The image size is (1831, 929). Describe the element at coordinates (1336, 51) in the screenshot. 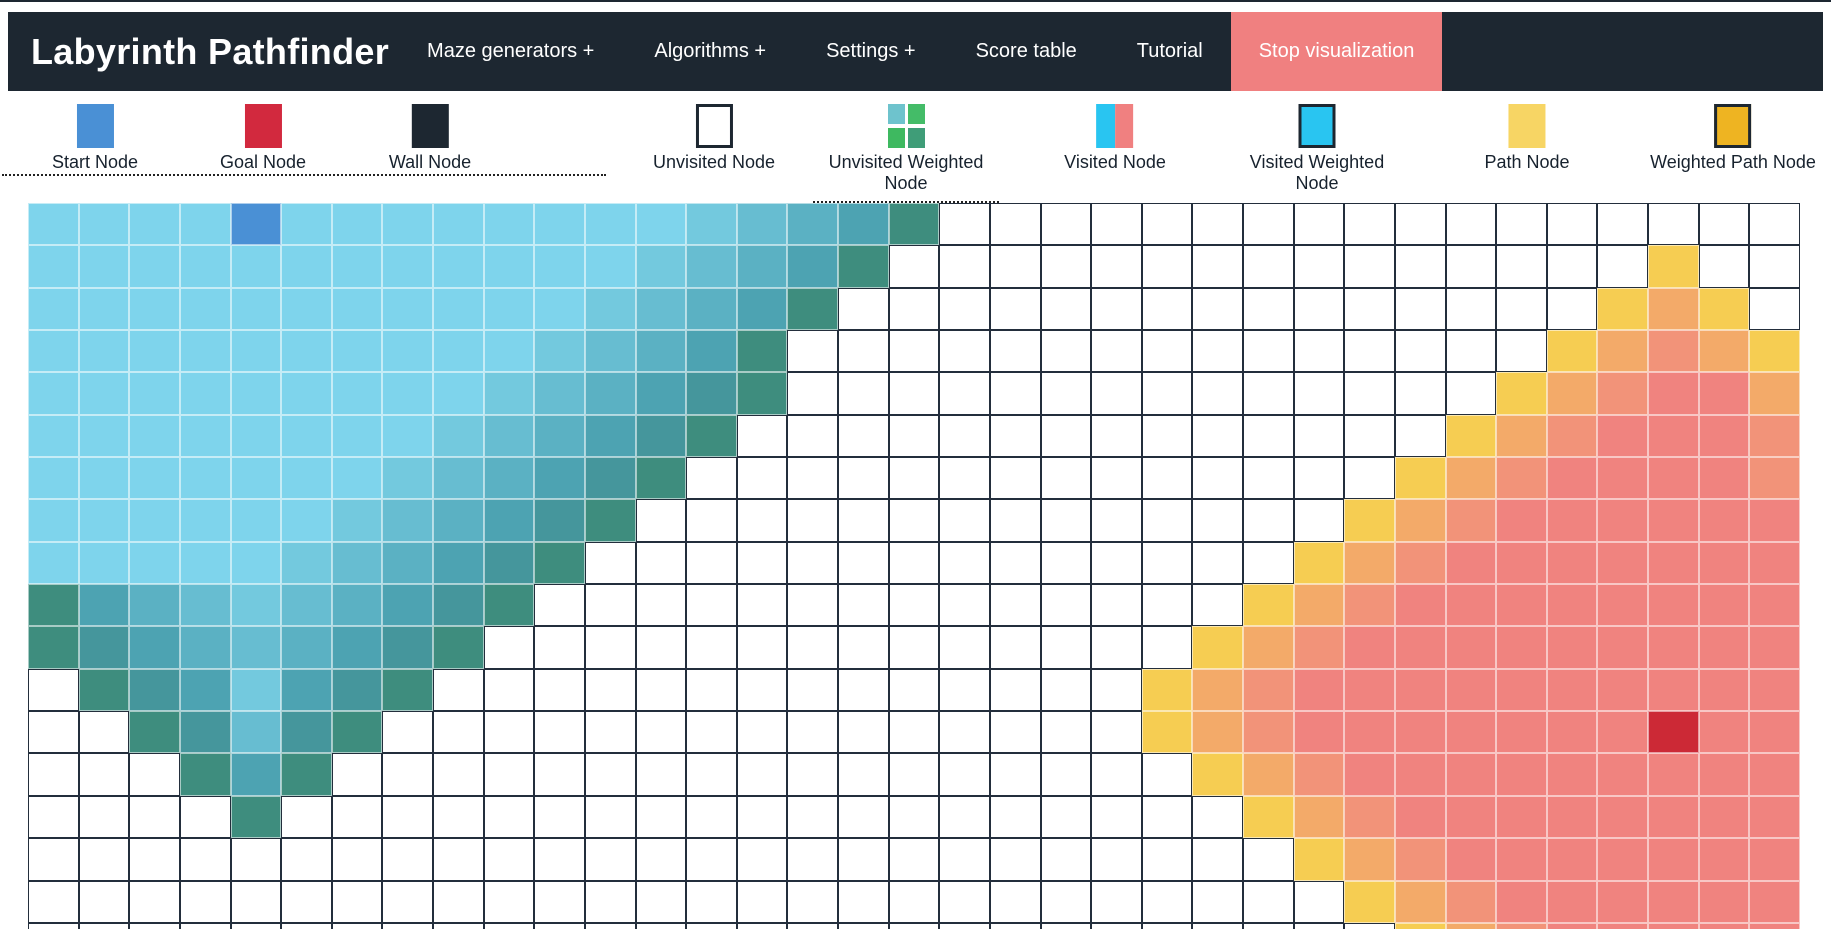

I see `stop-visualization-button: Stop visualization` at that location.